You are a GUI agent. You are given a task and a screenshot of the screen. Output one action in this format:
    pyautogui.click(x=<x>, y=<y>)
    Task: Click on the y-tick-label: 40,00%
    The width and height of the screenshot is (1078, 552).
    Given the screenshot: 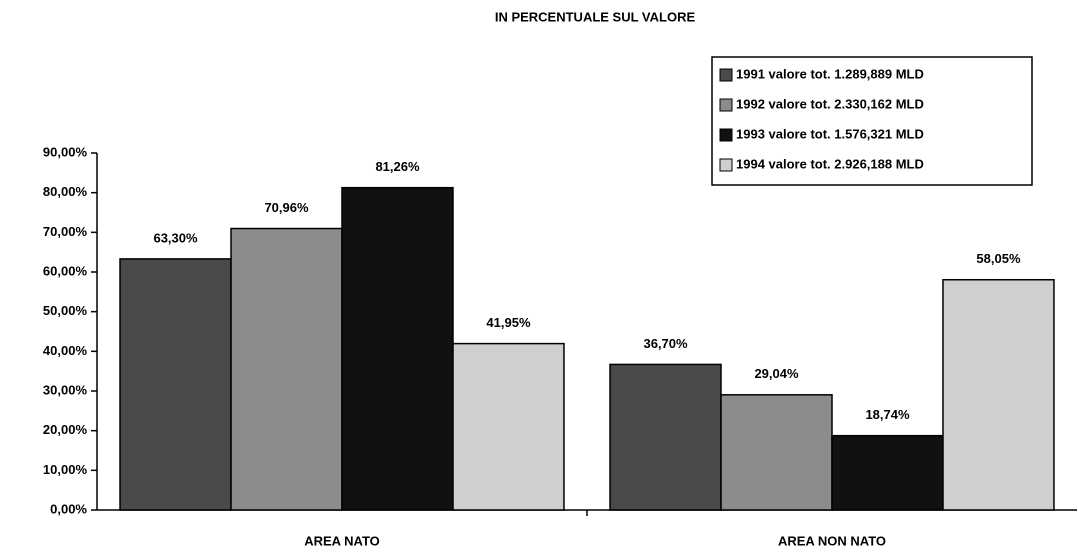 What is the action you would take?
    pyautogui.click(x=65, y=350)
    